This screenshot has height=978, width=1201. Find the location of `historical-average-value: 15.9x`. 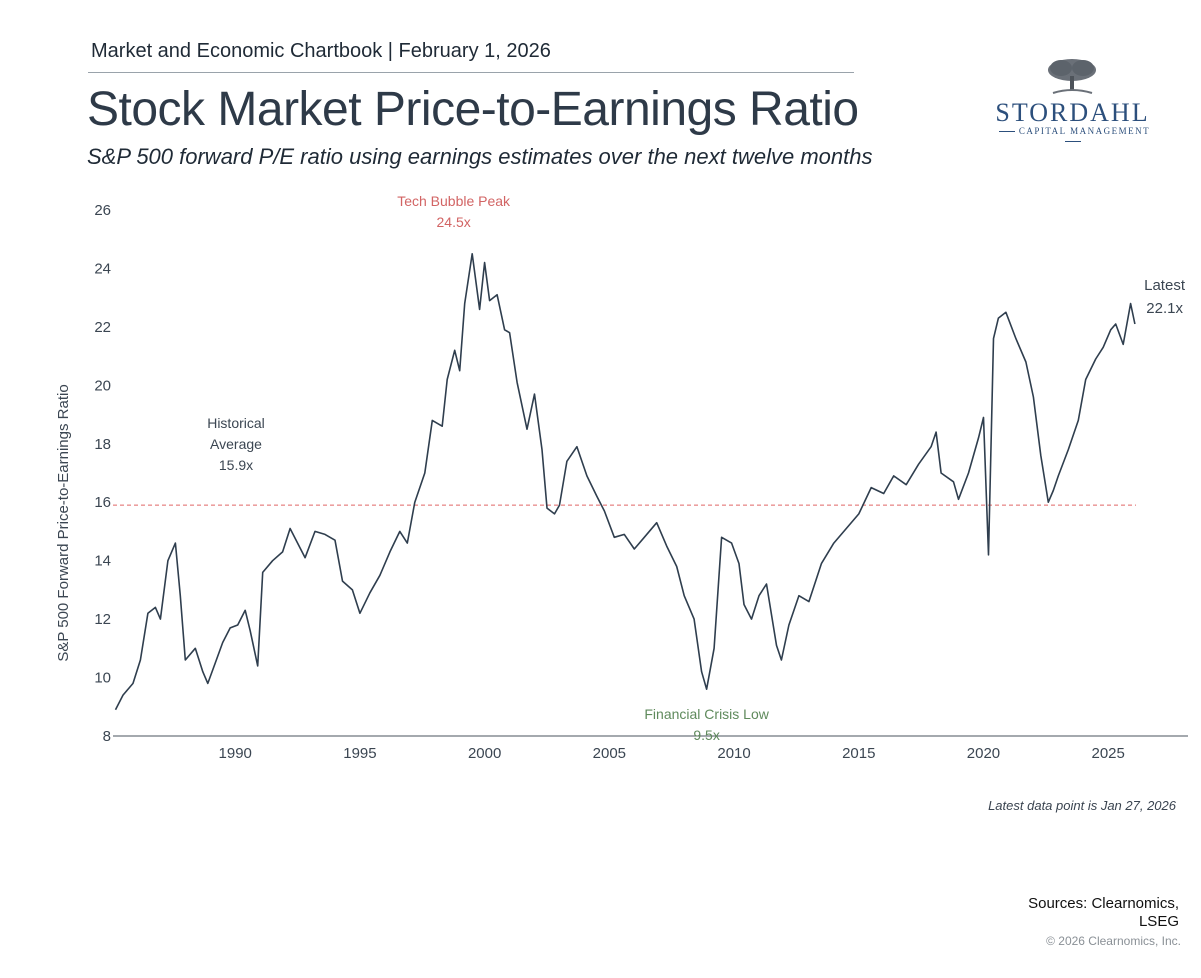

historical-average-value: 15.9x is located at coordinates (236, 465).